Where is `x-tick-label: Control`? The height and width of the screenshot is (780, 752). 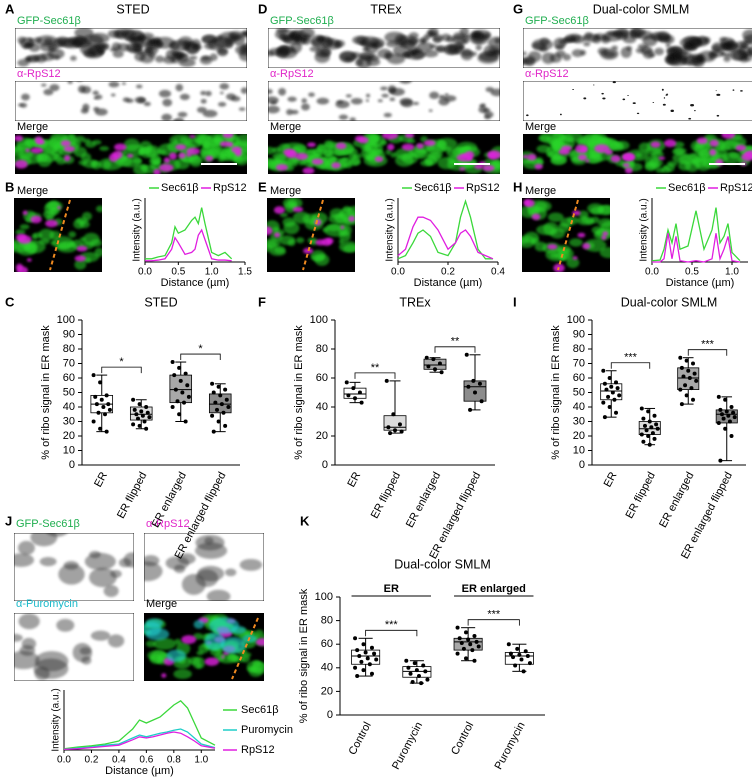 x-tick-label: Control is located at coordinates (462, 738).